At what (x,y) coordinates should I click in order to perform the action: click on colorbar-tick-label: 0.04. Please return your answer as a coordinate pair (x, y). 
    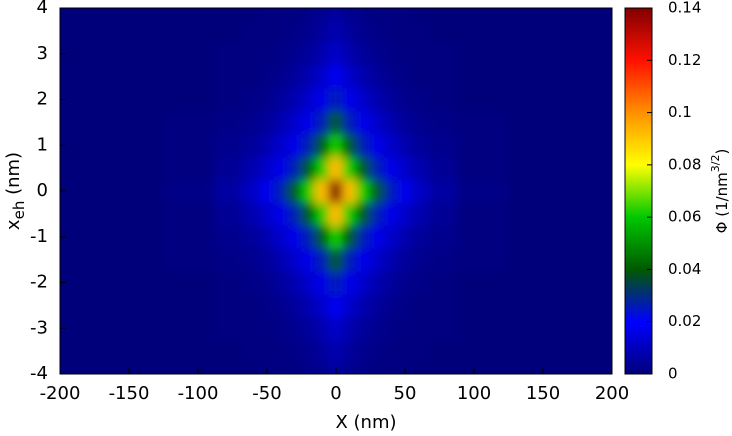
    Looking at the image, I should click on (684, 269).